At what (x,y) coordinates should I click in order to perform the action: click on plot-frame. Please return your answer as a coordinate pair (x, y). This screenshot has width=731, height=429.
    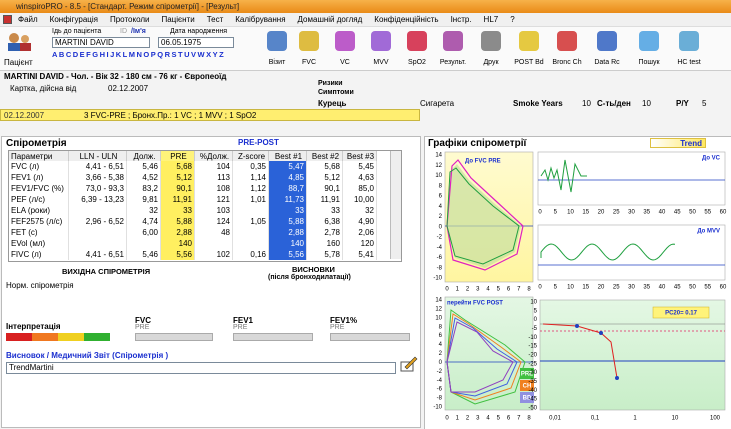
    Looking at the image, I should click on (631, 252).